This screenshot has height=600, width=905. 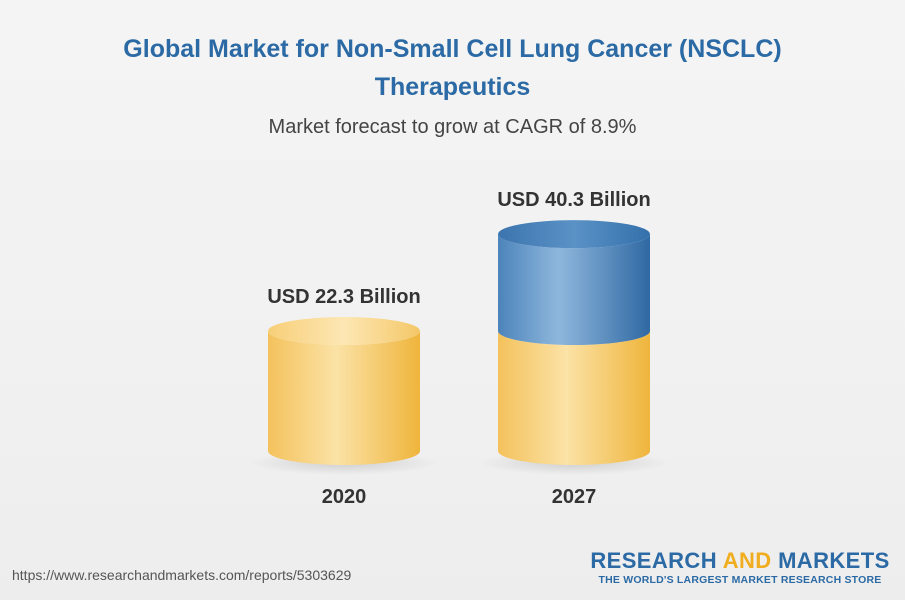 I want to click on brand-name-part-3: MARKETS, so click(x=830, y=560).